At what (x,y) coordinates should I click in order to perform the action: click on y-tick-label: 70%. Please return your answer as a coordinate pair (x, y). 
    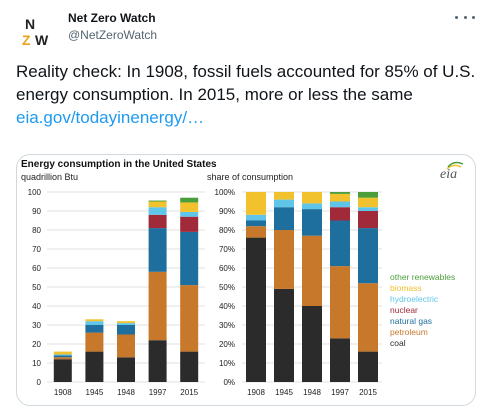
    Looking at the image, I should click on (227, 249).